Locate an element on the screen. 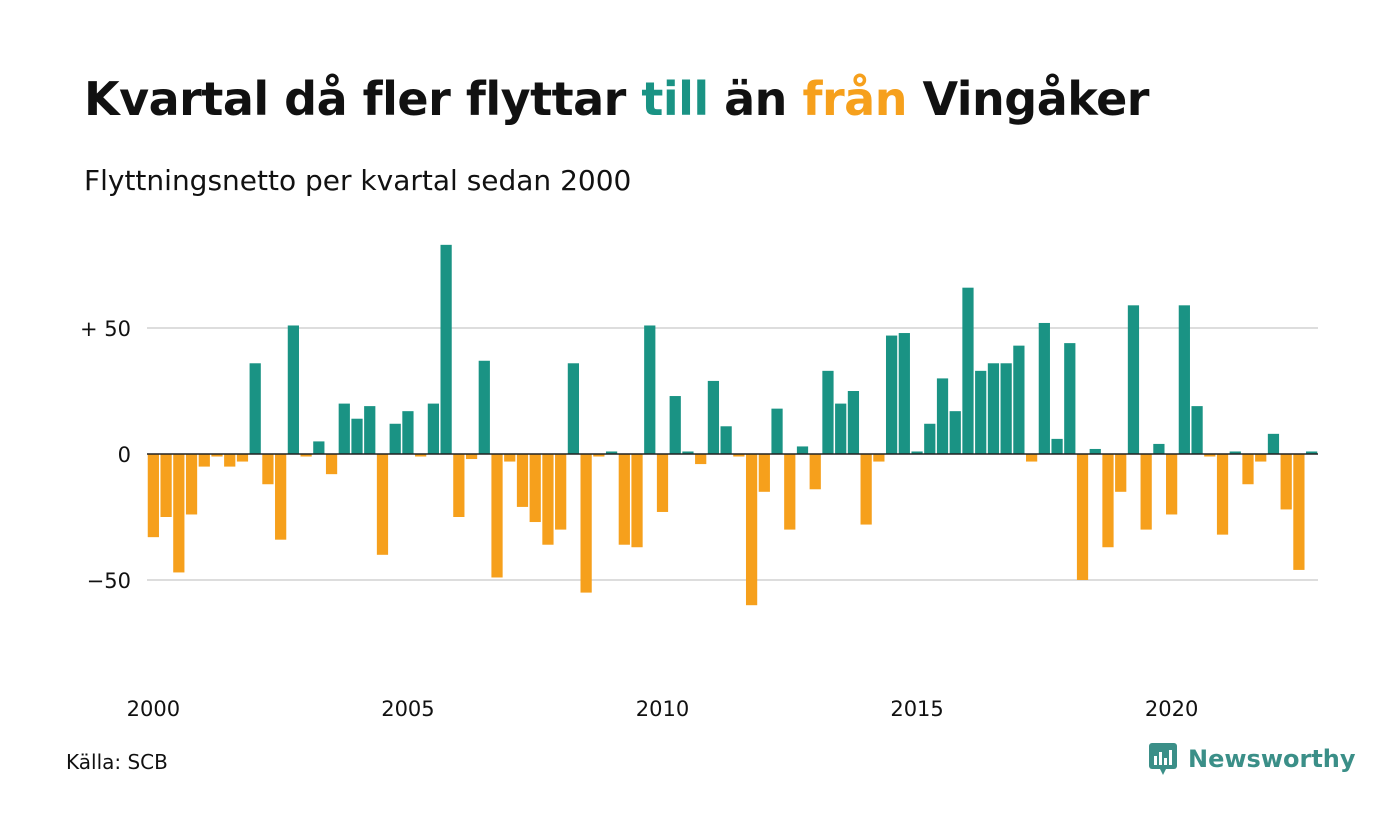 Image resolution: width=1400 pixels, height=840 pixels. x-tick-labels: 2000 2005 2010 2015 2020 is located at coordinates (663, 709).